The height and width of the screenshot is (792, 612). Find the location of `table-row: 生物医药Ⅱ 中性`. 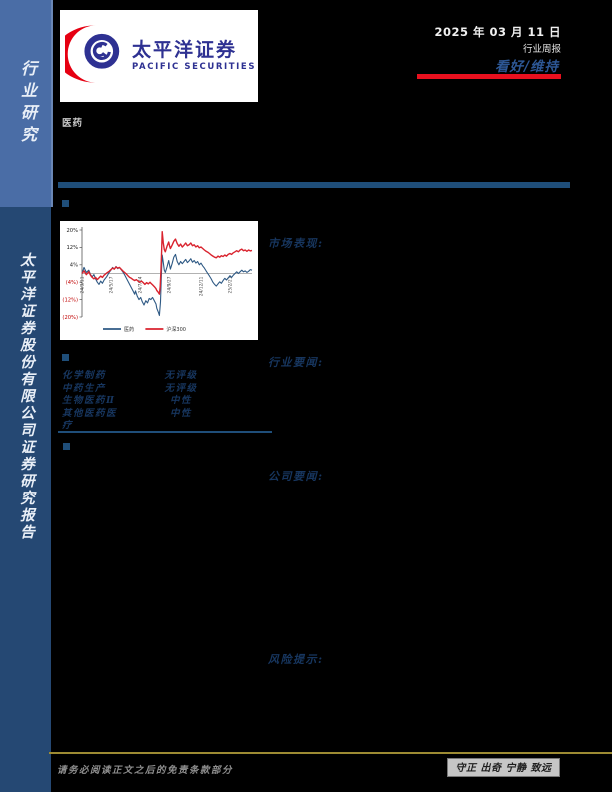

table-row: 生物医药Ⅱ 中性 is located at coordinates (167, 401).